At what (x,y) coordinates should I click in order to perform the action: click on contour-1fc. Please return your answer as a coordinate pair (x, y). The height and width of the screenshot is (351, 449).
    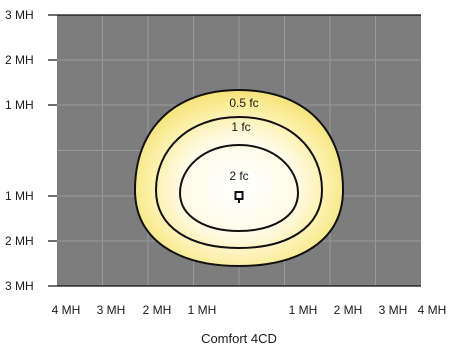
    Looking at the image, I should click on (239, 182).